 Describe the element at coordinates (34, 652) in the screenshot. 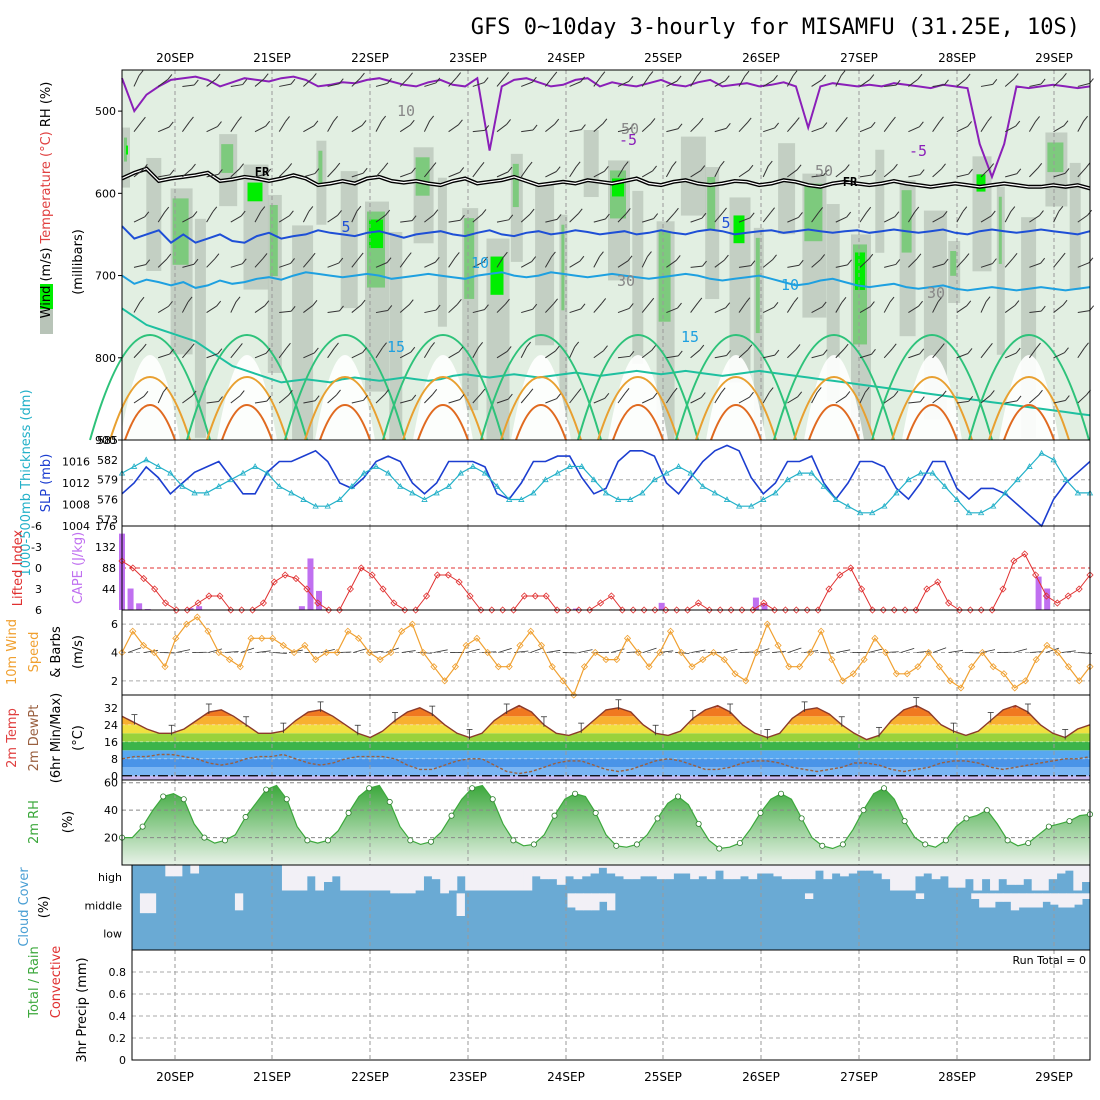

I see `wind-axis-title-2: Speed` at that location.